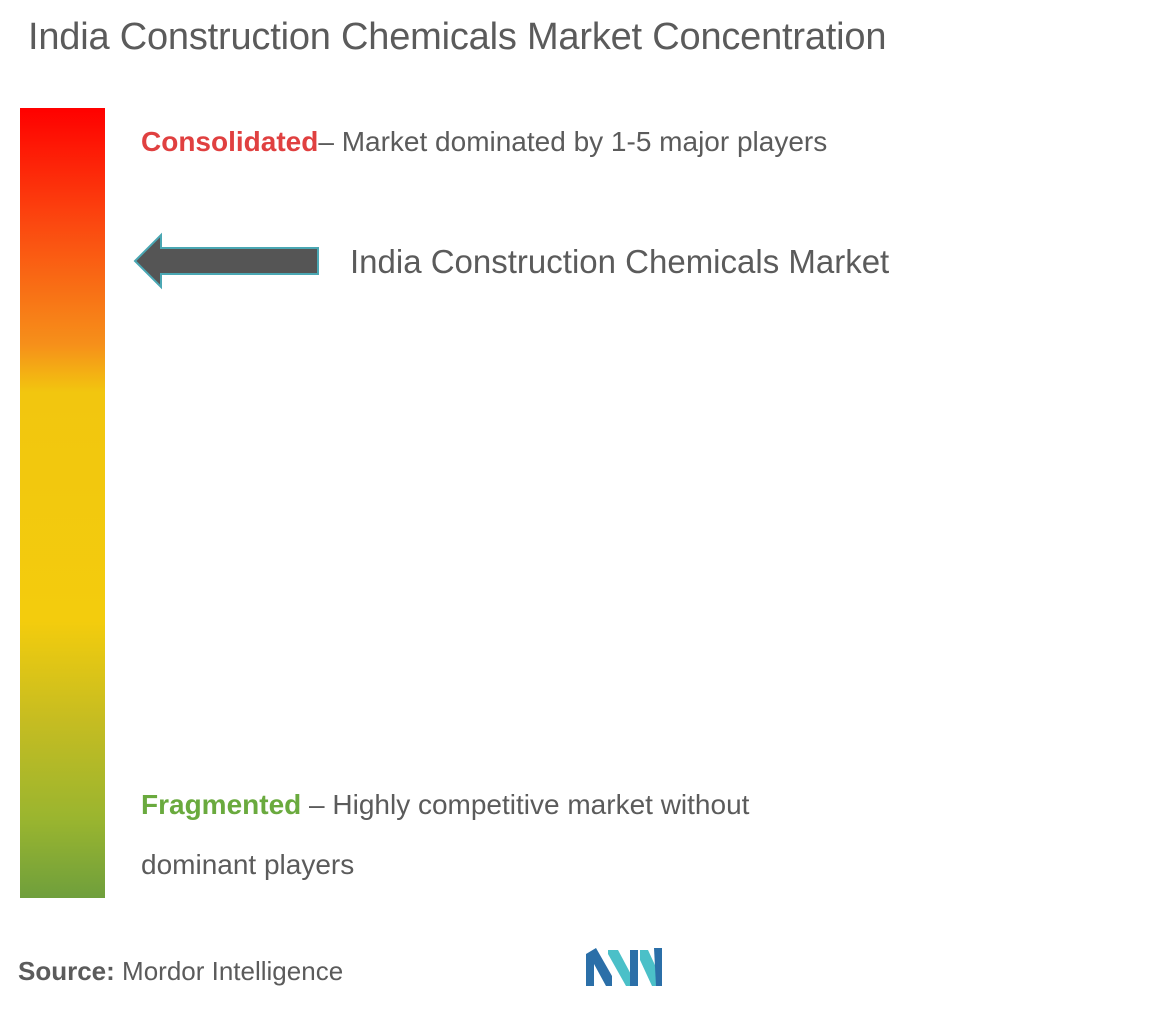 The width and height of the screenshot is (1161, 1010). I want to click on source-key: Source:, so click(66, 971).